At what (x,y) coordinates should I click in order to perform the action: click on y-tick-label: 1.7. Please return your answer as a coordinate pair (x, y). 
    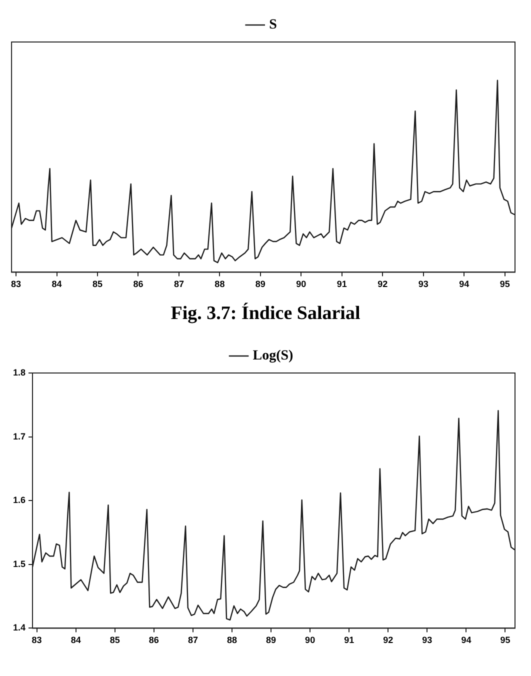
    Looking at the image, I should click on (19, 436).